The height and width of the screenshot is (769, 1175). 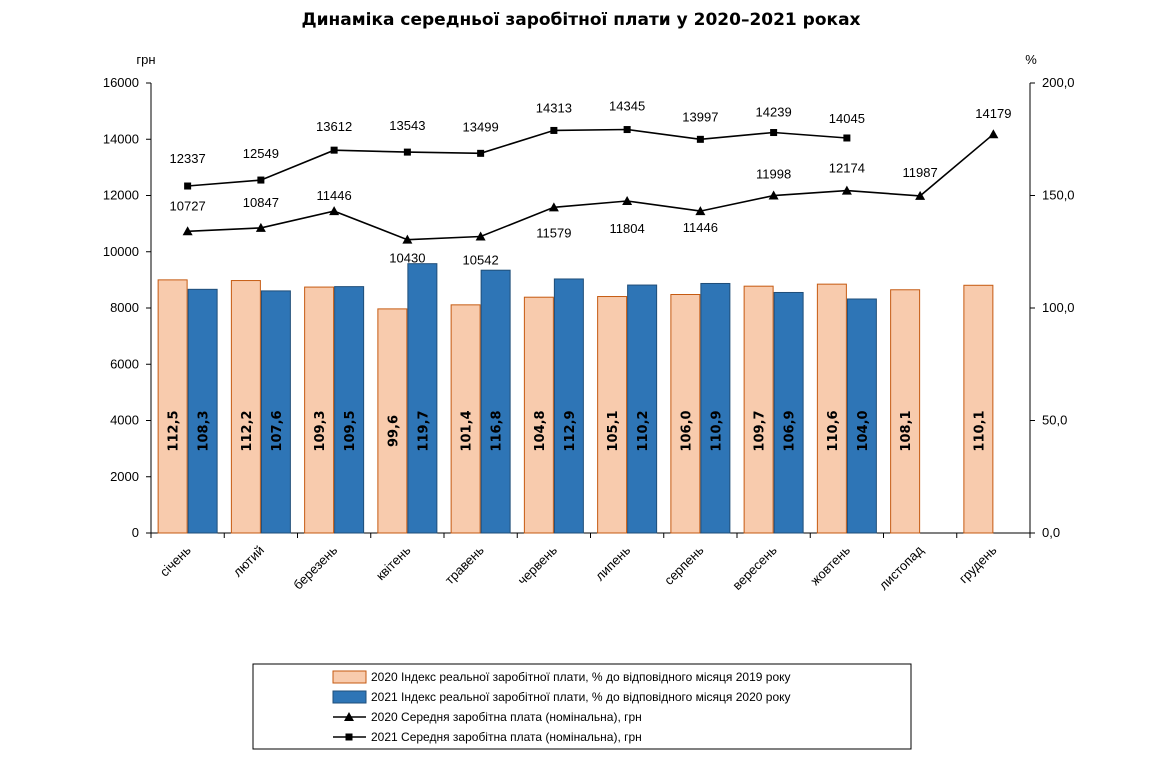 I want to click on line-value-label: 13997, so click(x=700, y=116).